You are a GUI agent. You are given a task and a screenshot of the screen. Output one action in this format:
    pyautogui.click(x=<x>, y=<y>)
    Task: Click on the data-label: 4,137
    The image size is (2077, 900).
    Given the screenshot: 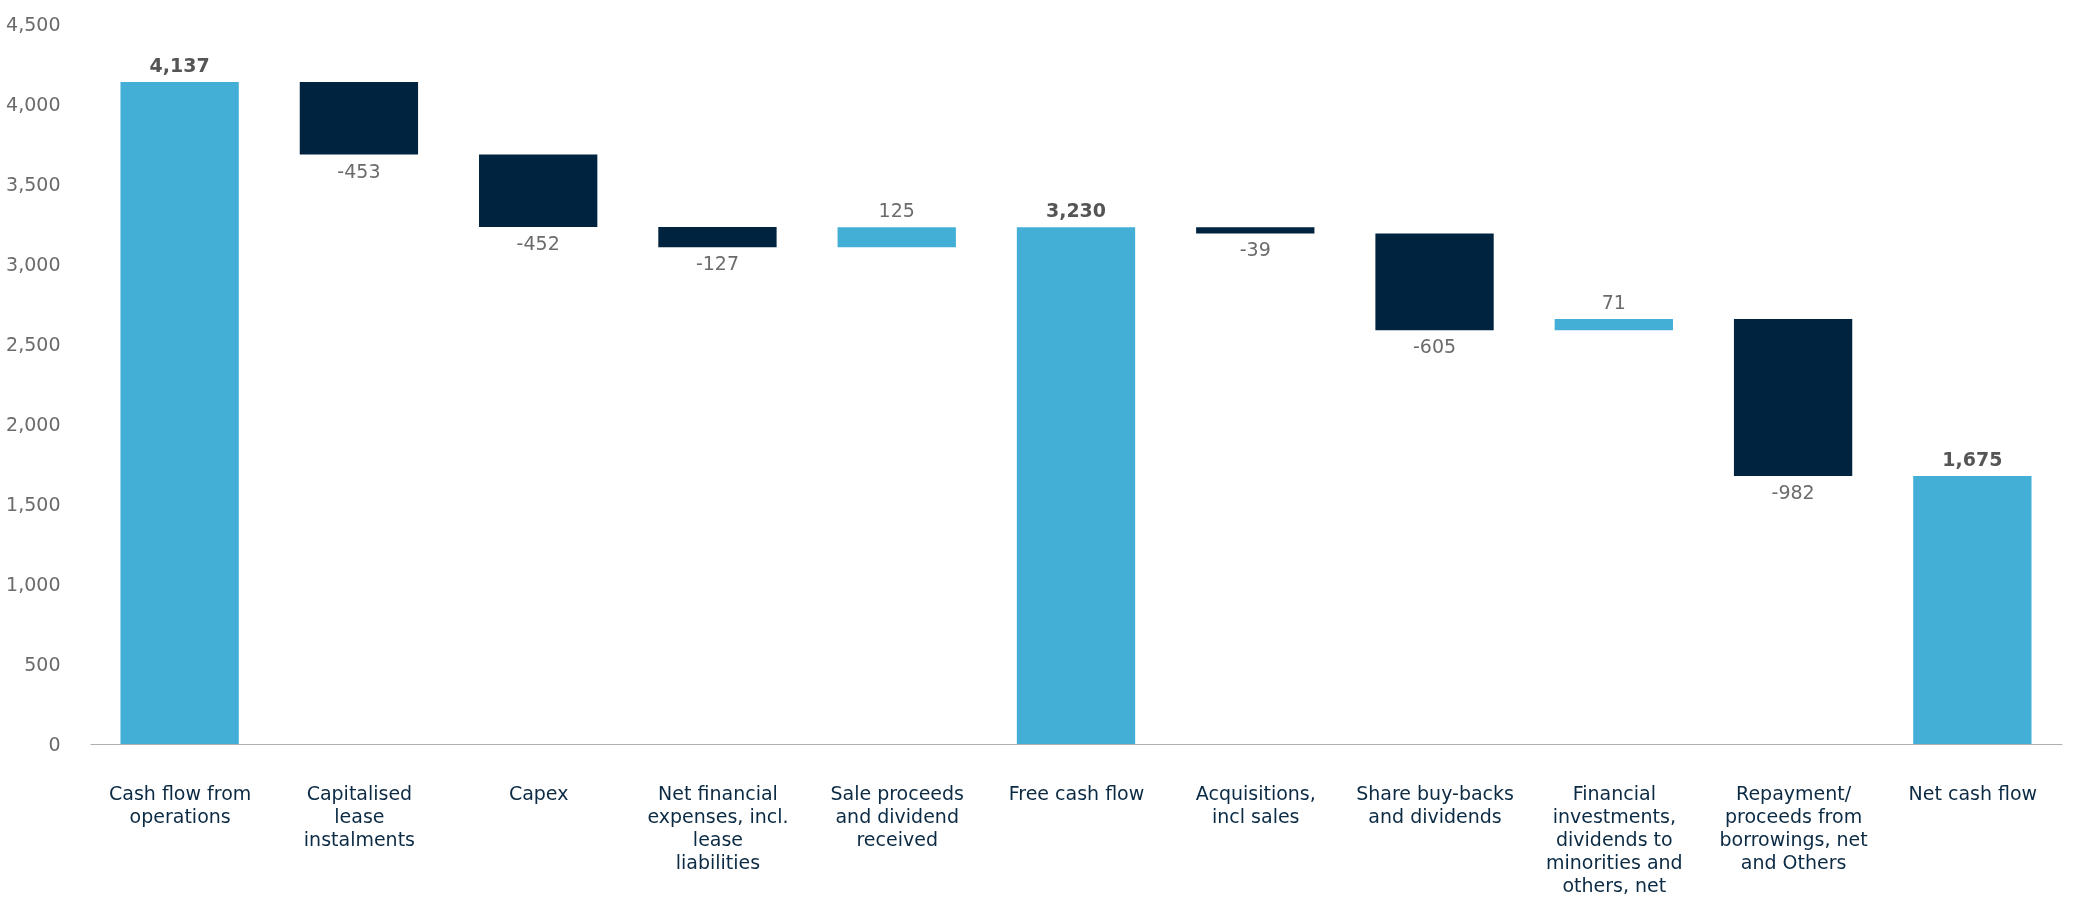 What is the action you would take?
    pyautogui.click(x=179, y=65)
    